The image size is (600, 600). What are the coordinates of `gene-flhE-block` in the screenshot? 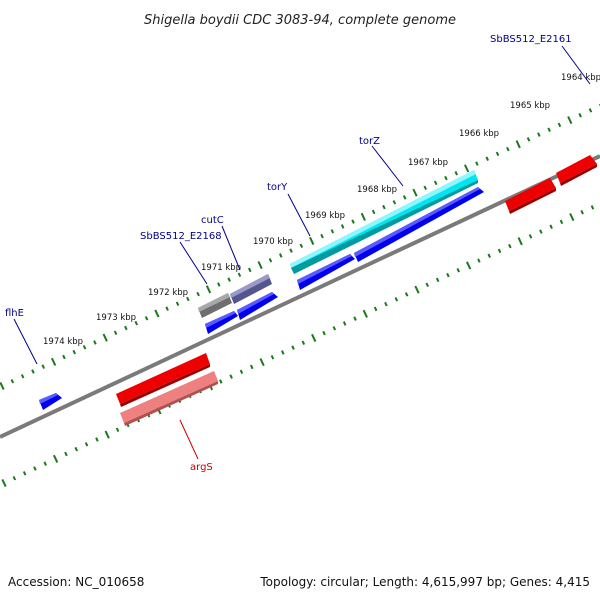 It's located at (50, 401).